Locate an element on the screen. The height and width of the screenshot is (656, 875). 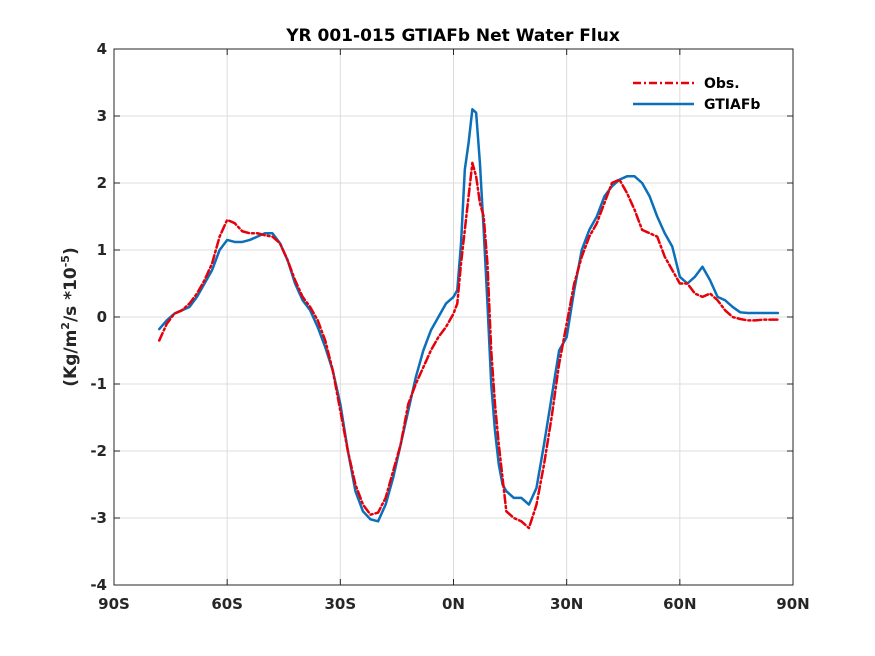
y-axis-label-part-2: /s *10 is located at coordinates (71, 294).